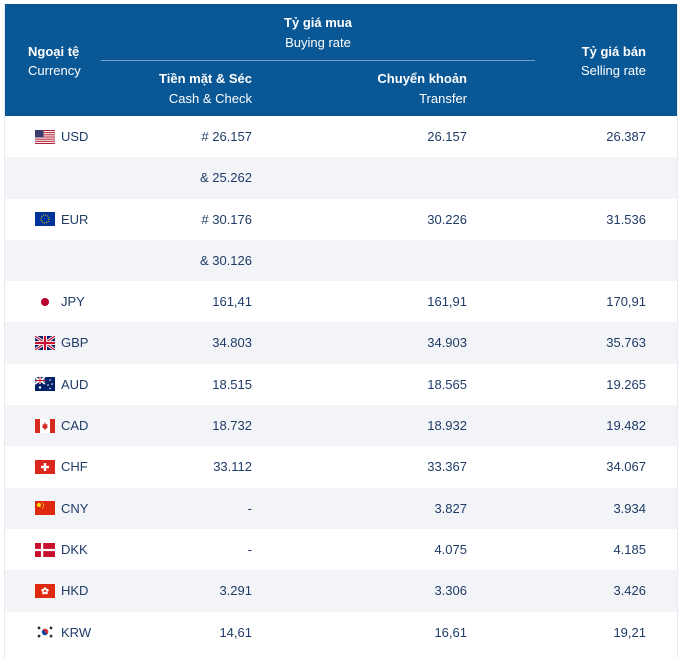 The image size is (680, 658). What do you see at coordinates (447, 302) in the screenshot?
I see `transfer-rate-cell: 161,91` at bounding box center [447, 302].